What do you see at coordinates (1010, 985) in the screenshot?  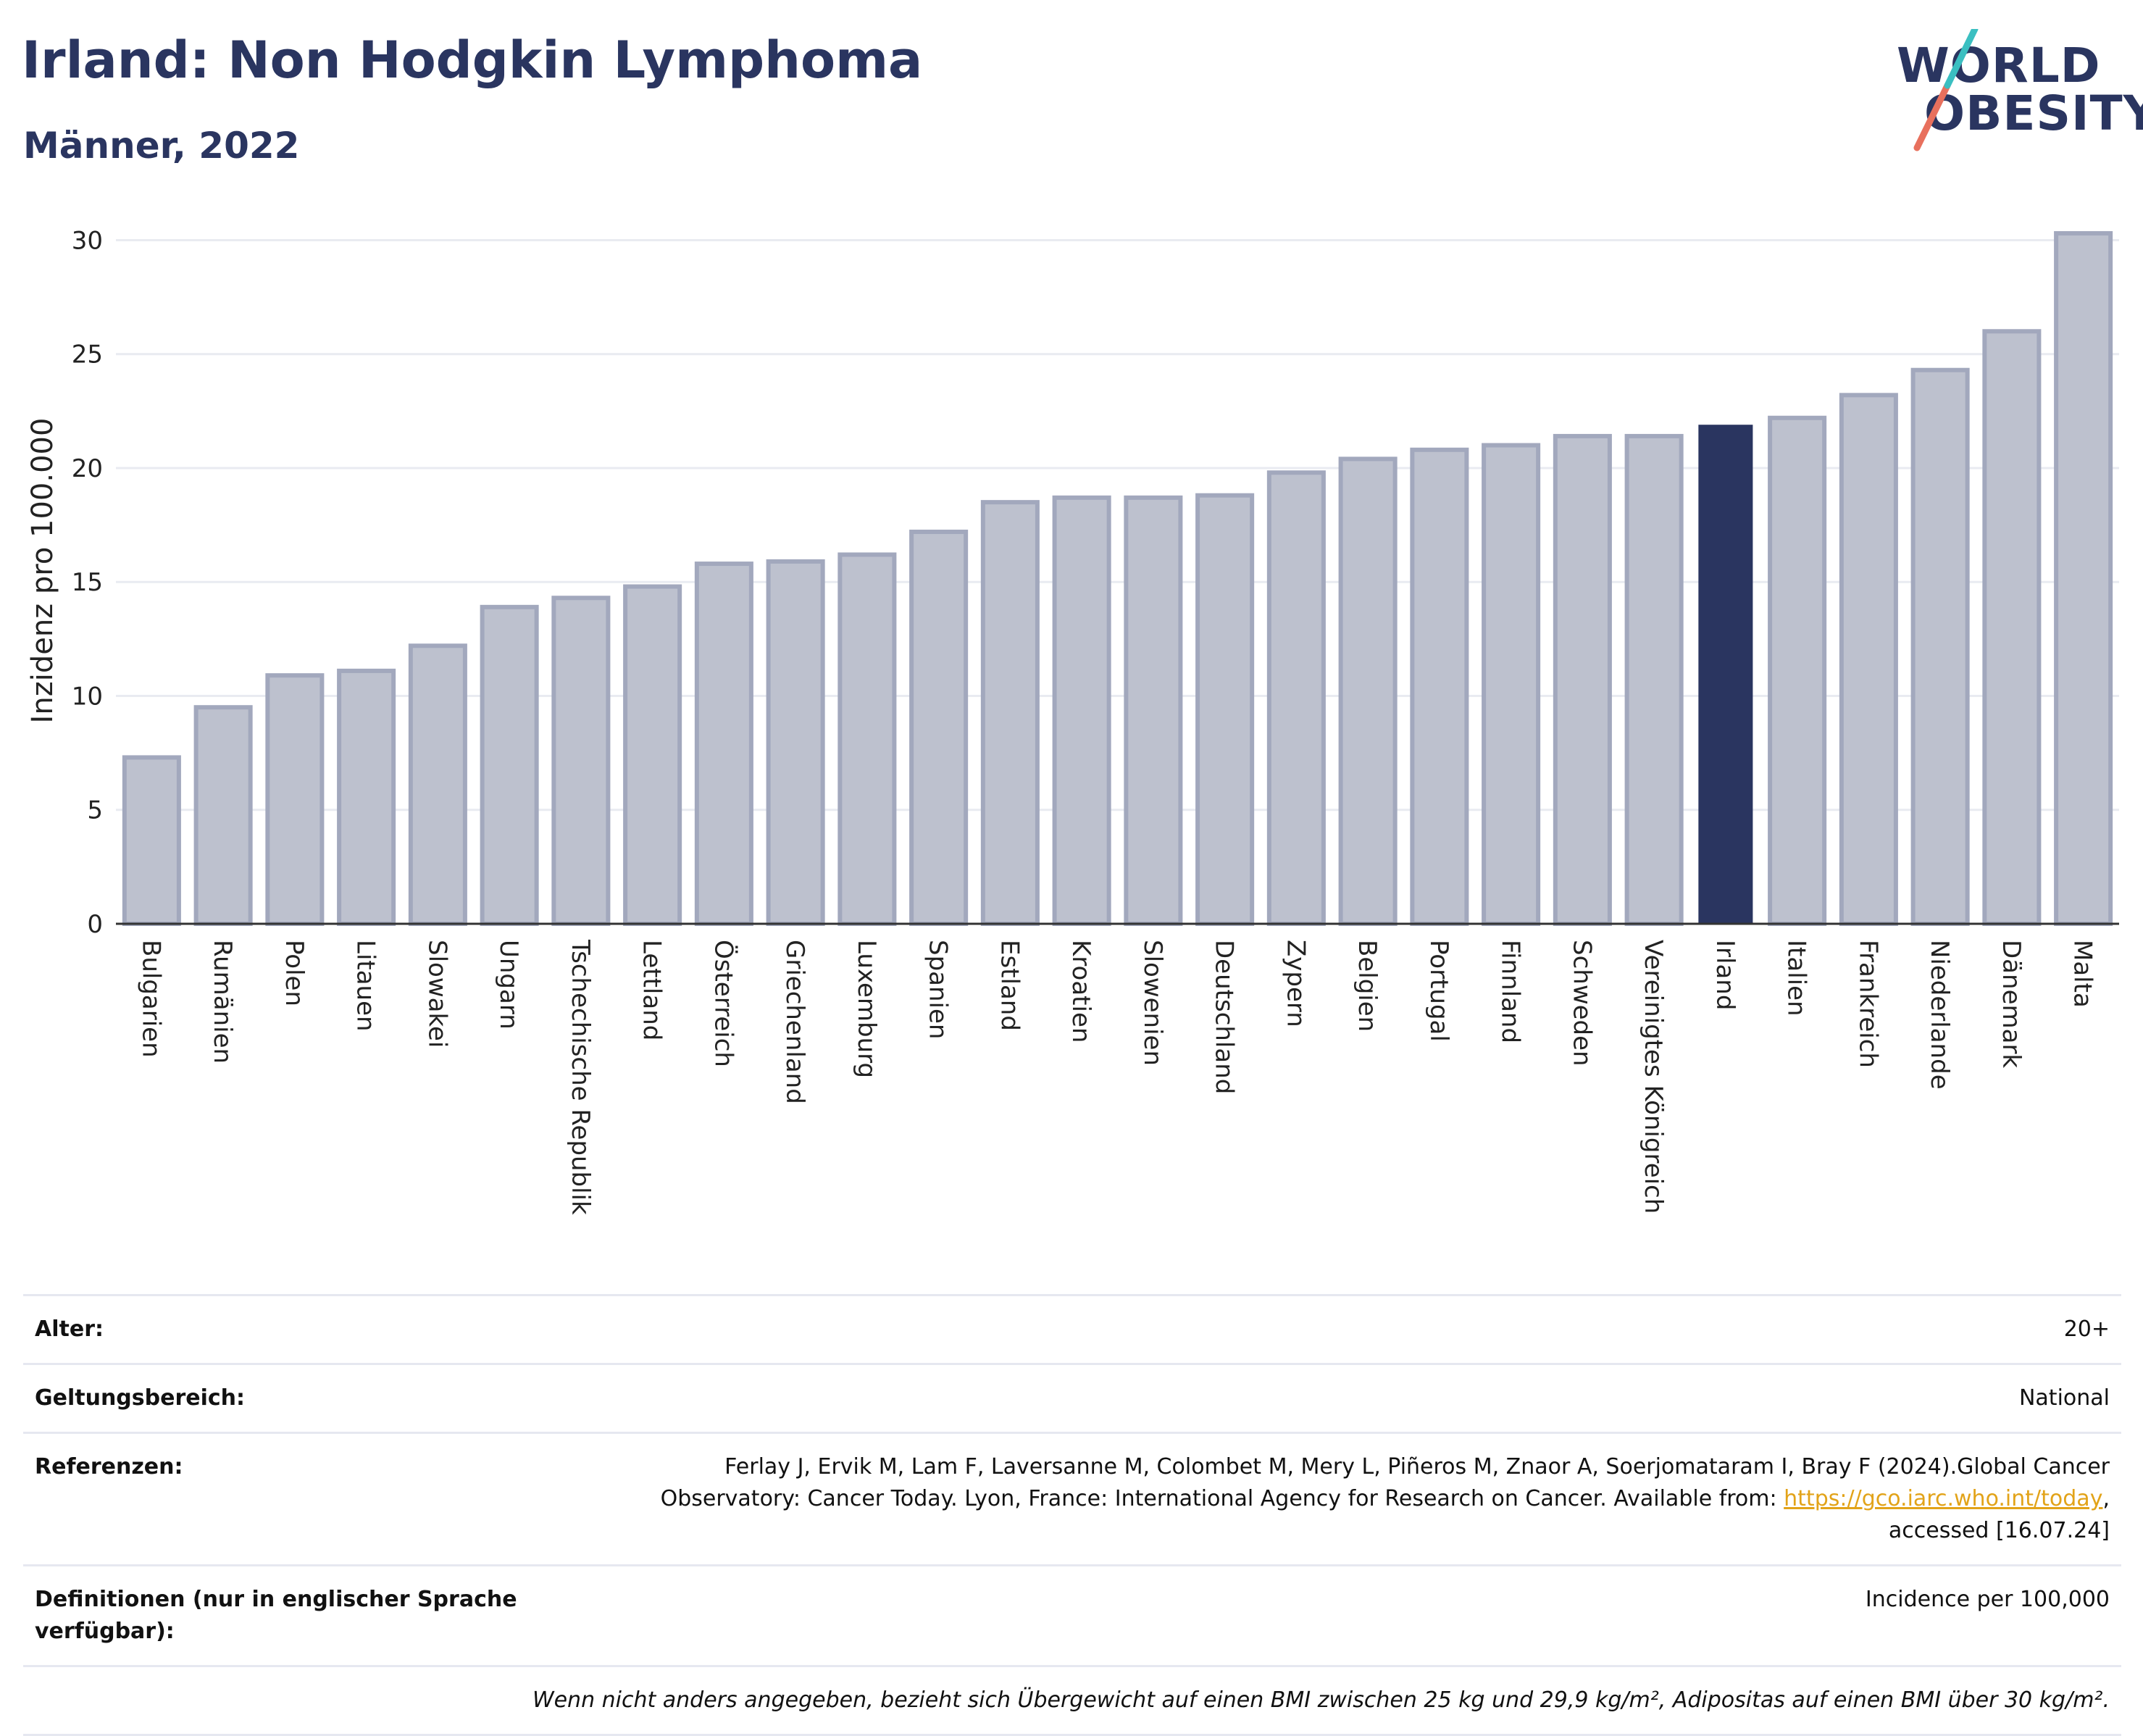 I see `x-tick-label: Estland` at bounding box center [1010, 985].